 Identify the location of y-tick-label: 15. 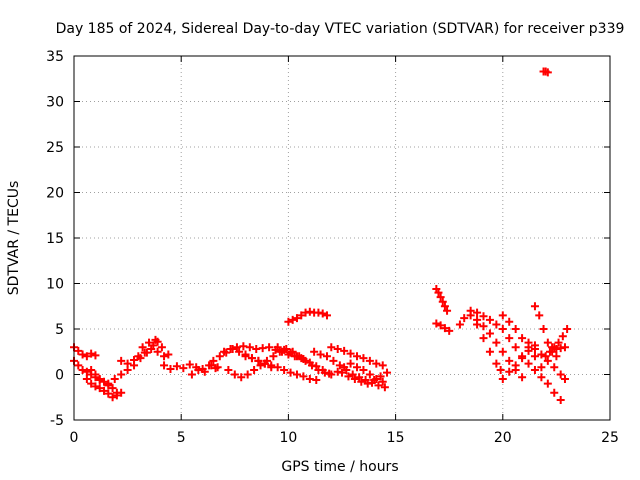
(55, 239).